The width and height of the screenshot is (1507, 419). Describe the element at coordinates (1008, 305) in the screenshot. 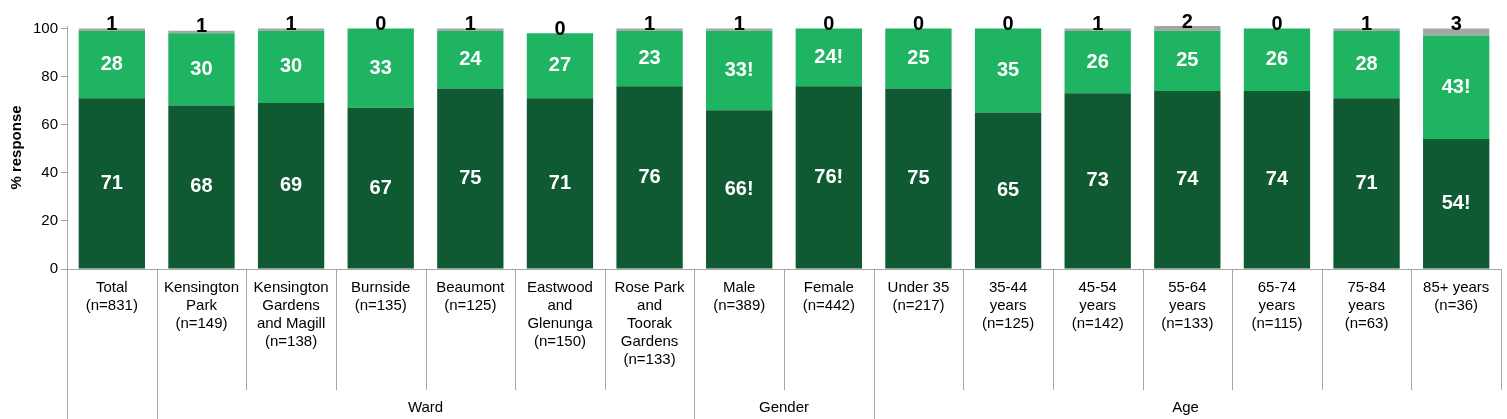

I see `x-tick-label: 35-44 years (n=125)` at that location.